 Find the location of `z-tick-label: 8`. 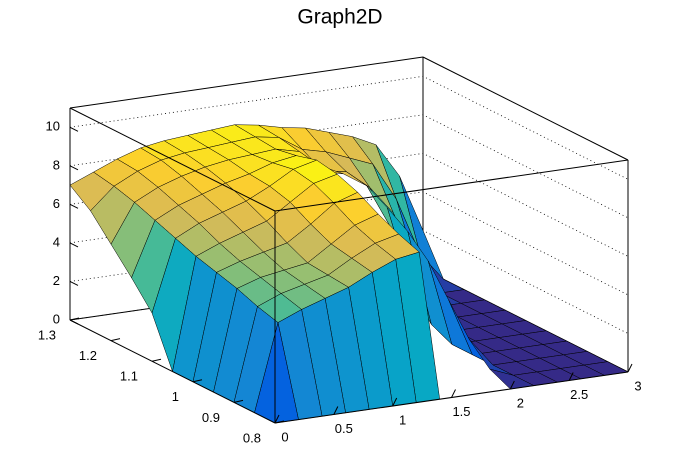

z-tick-label: 8 is located at coordinates (56, 164).